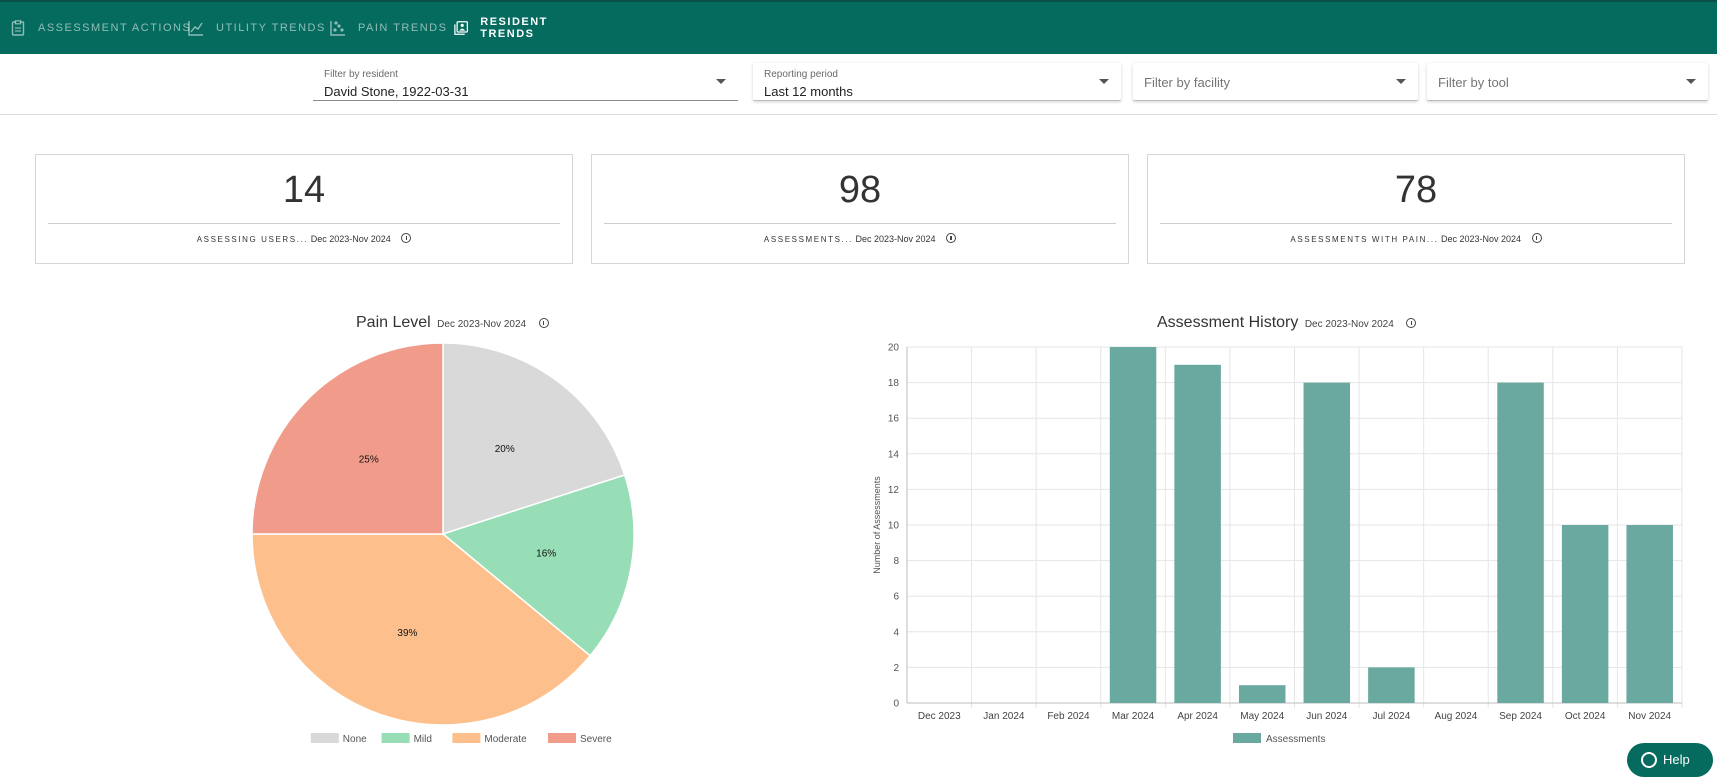  Describe the element at coordinates (18, 28) in the screenshot. I see `clipboard-icon` at that location.